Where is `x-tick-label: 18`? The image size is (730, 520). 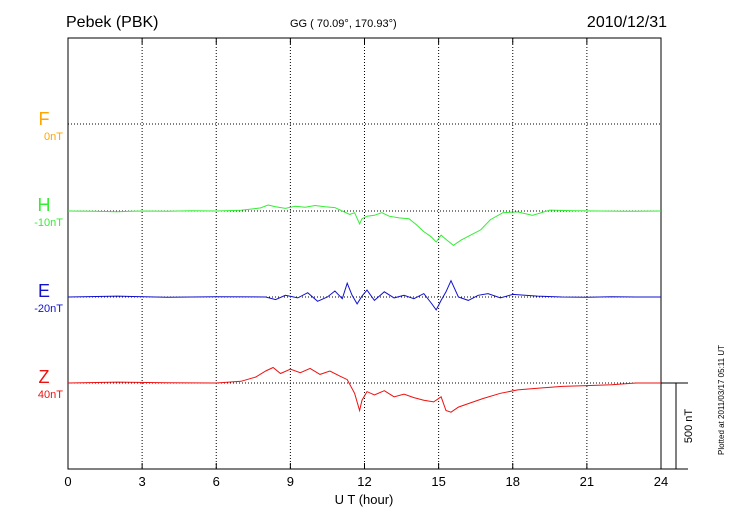
x-tick-label: 18 is located at coordinates (513, 481).